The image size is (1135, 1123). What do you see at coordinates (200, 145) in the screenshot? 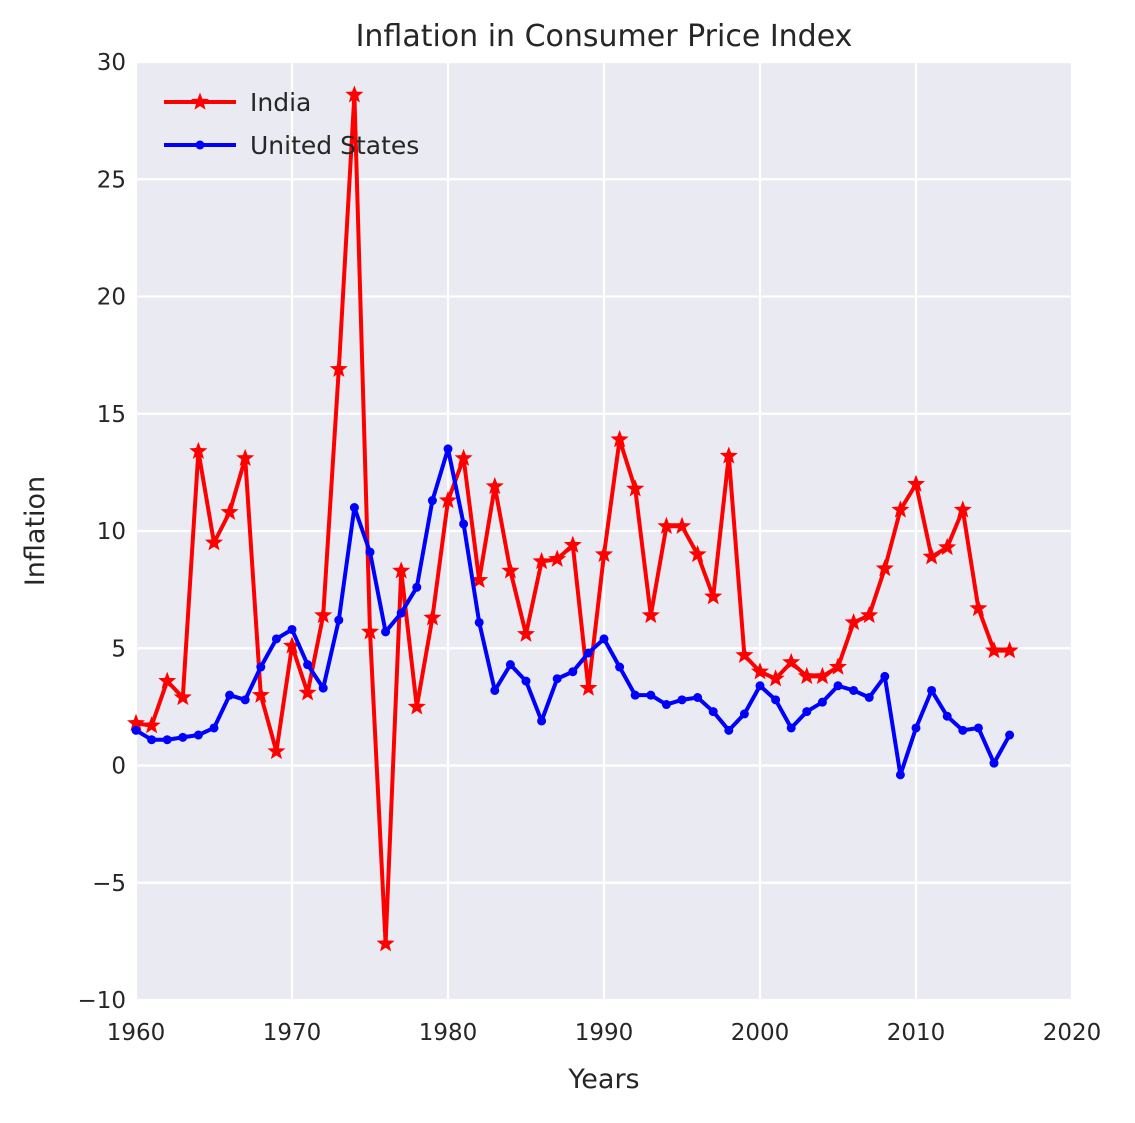
I see `legend-dot-marker-icon` at bounding box center [200, 145].